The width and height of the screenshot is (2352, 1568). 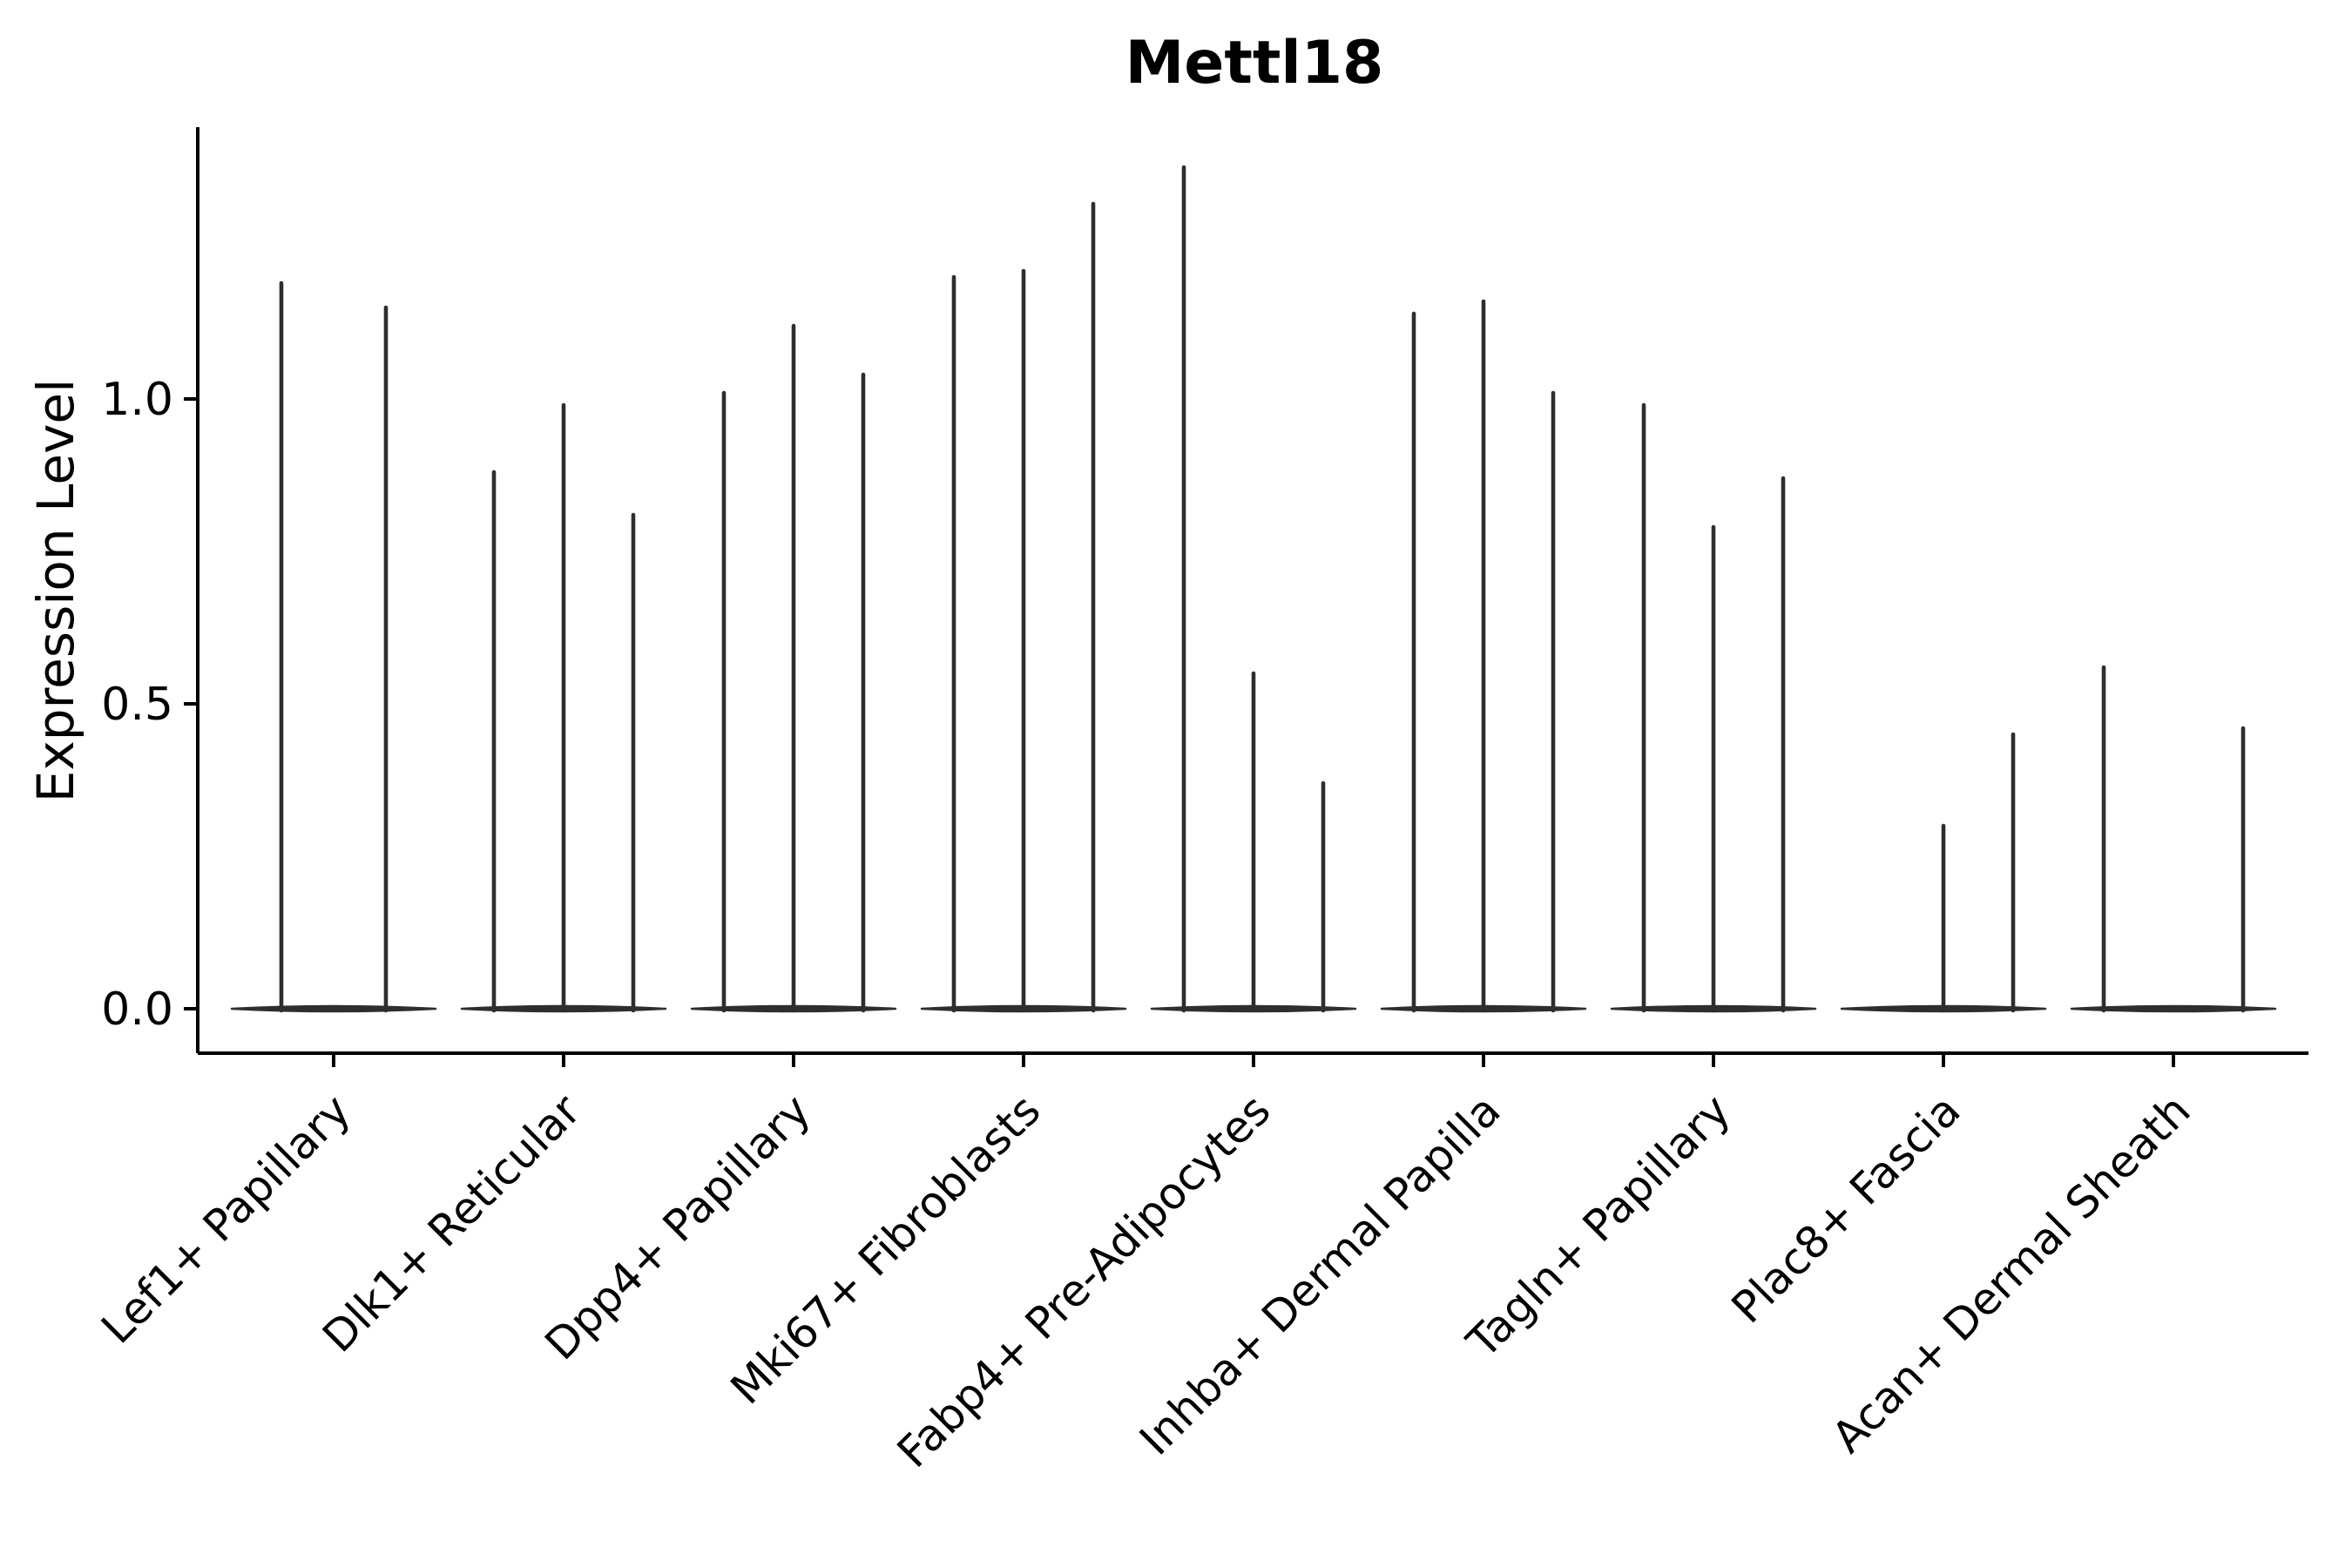 I want to click on chart-title: Mettl18, so click(x=1254, y=64).